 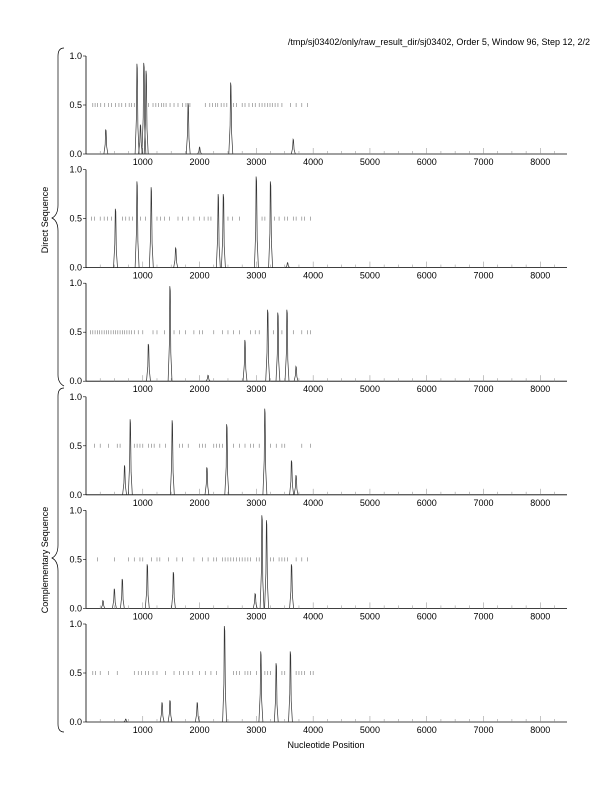 I want to click on brace-complementary, so click(x=58, y=560).